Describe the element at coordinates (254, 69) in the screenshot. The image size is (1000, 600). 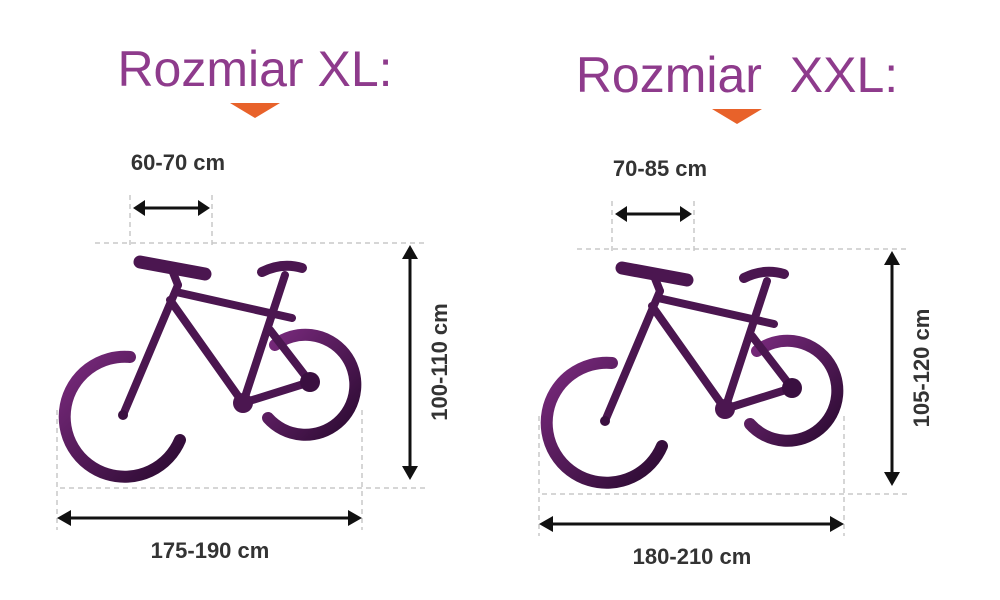
I see `panel-title: Rozmiar XL:` at that location.